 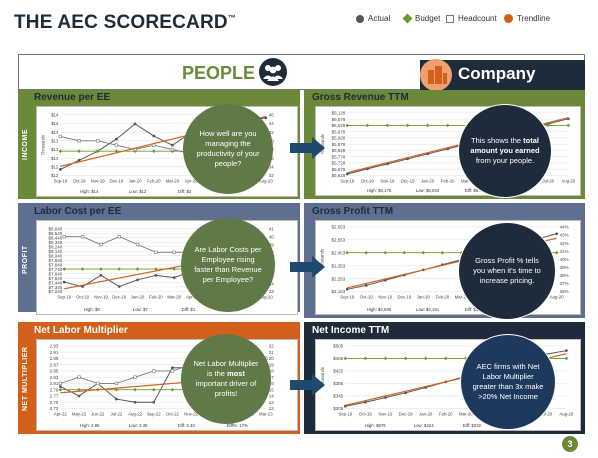 I want to click on stat-label: High: $8, so click(x=92, y=309).